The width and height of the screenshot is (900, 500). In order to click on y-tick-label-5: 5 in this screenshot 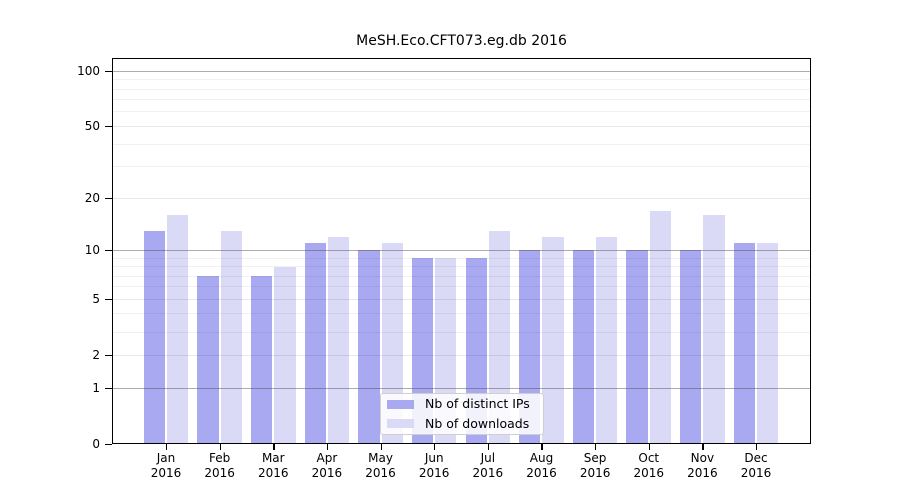, I will do `click(96, 298)`.